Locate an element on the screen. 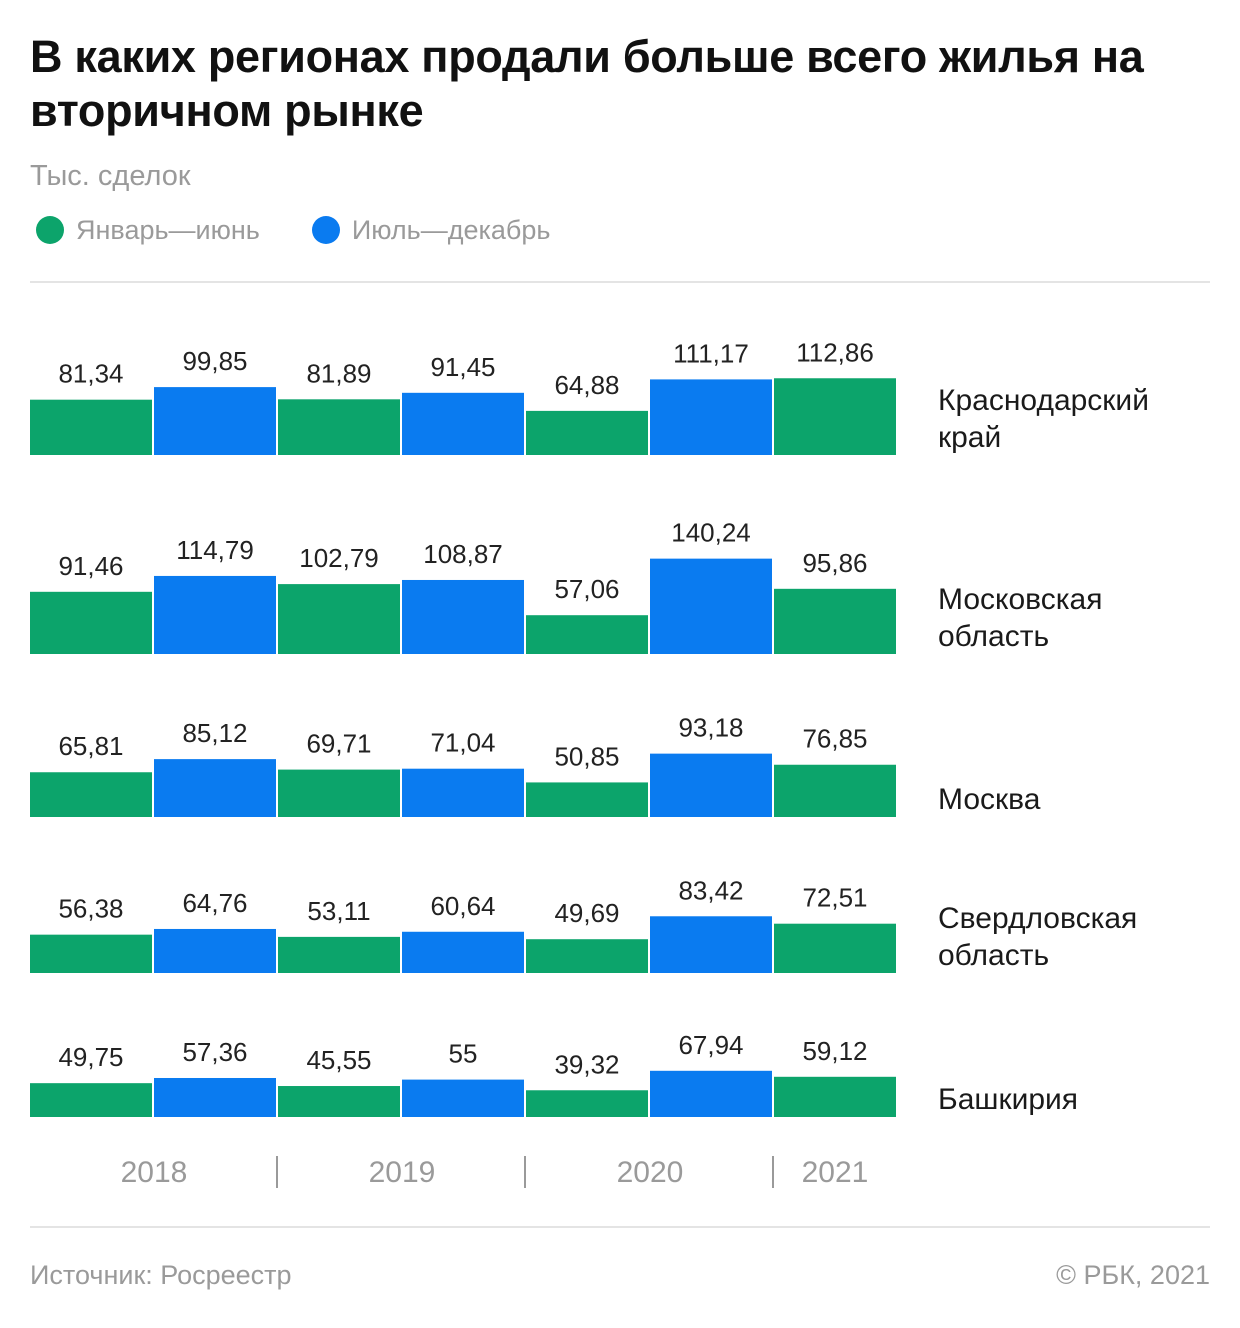 The image size is (1240, 1328). x-tick-label: 2020 is located at coordinates (650, 1172).